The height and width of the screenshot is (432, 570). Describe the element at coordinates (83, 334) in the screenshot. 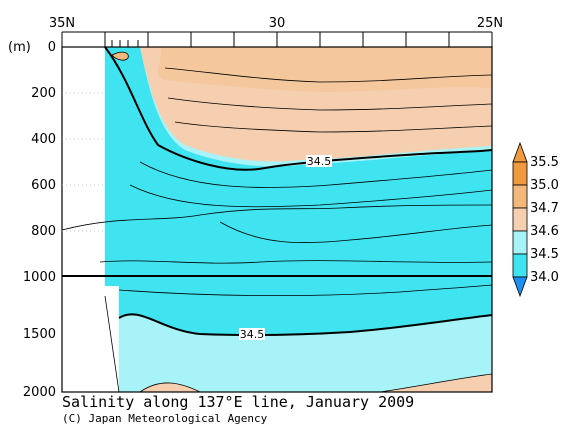

I see `masked-area-lower` at that location.